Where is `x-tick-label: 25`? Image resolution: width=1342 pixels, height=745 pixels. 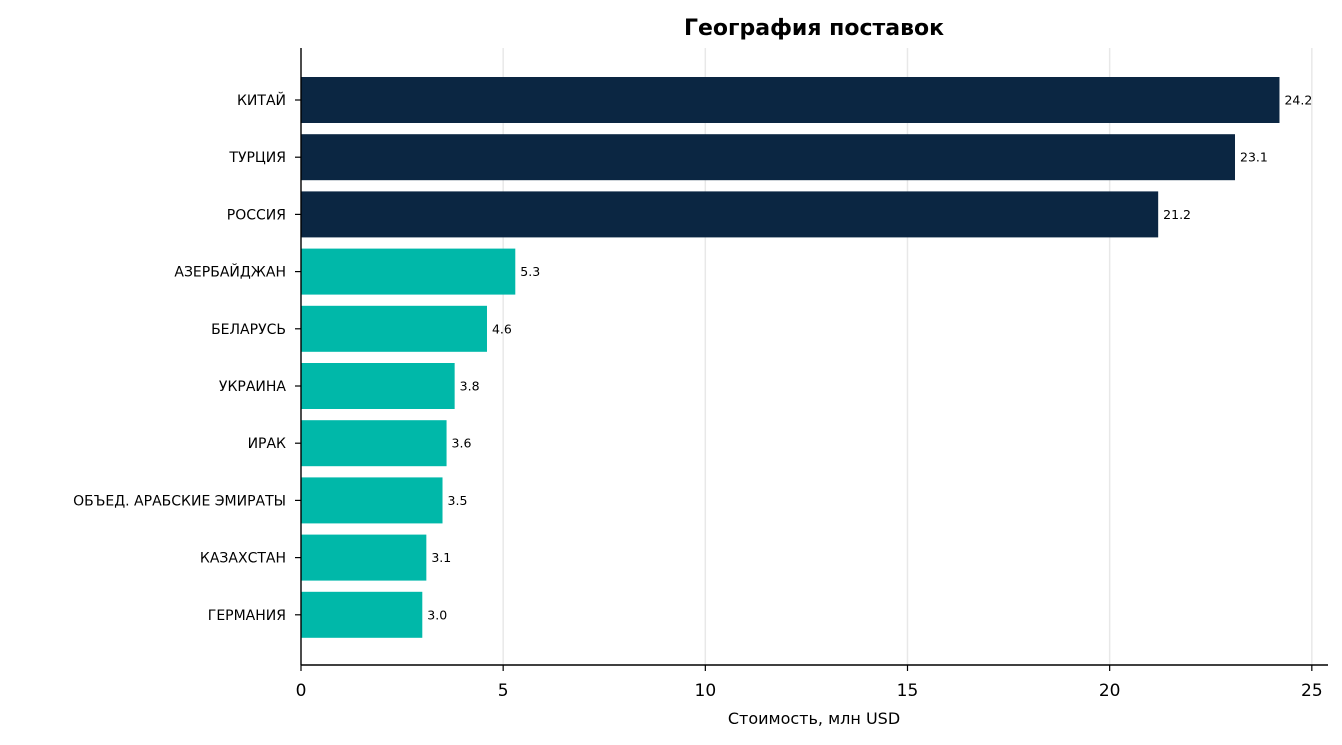 x-tick-label: 25 is located at coordinates (1312, 691).